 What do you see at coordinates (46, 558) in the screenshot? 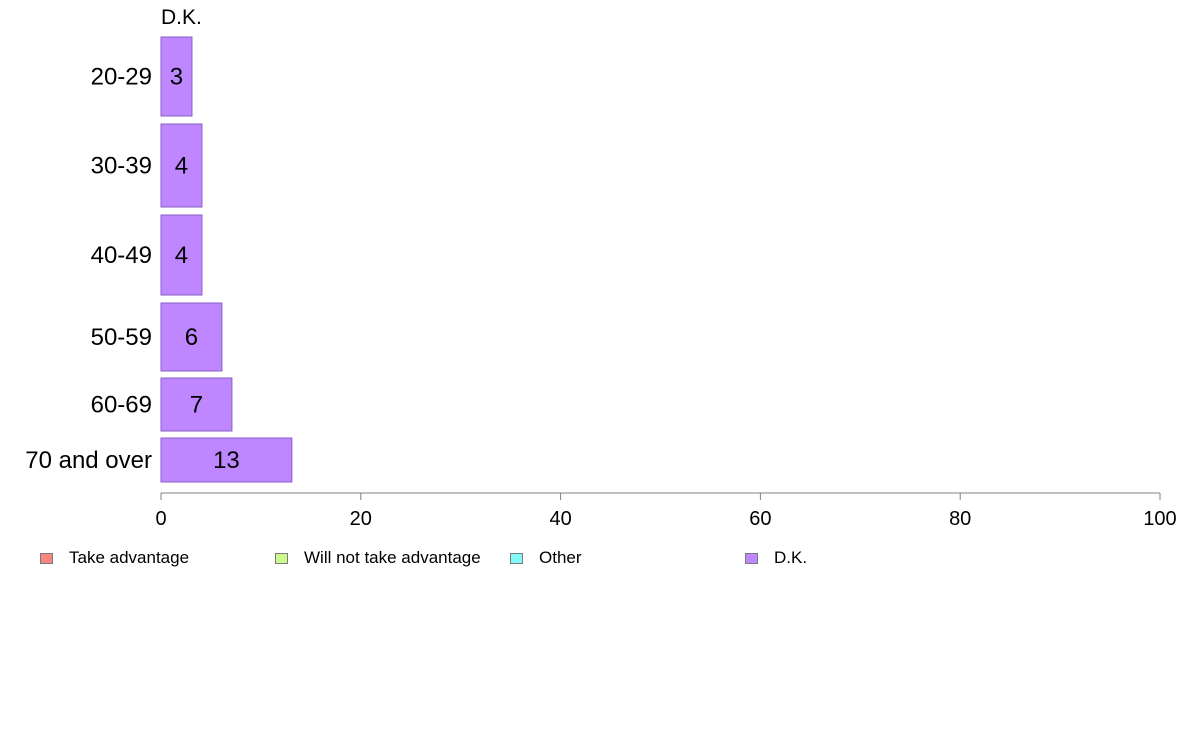
I see `legend-swatch-take-advantage` at bounding box center [46, 558].